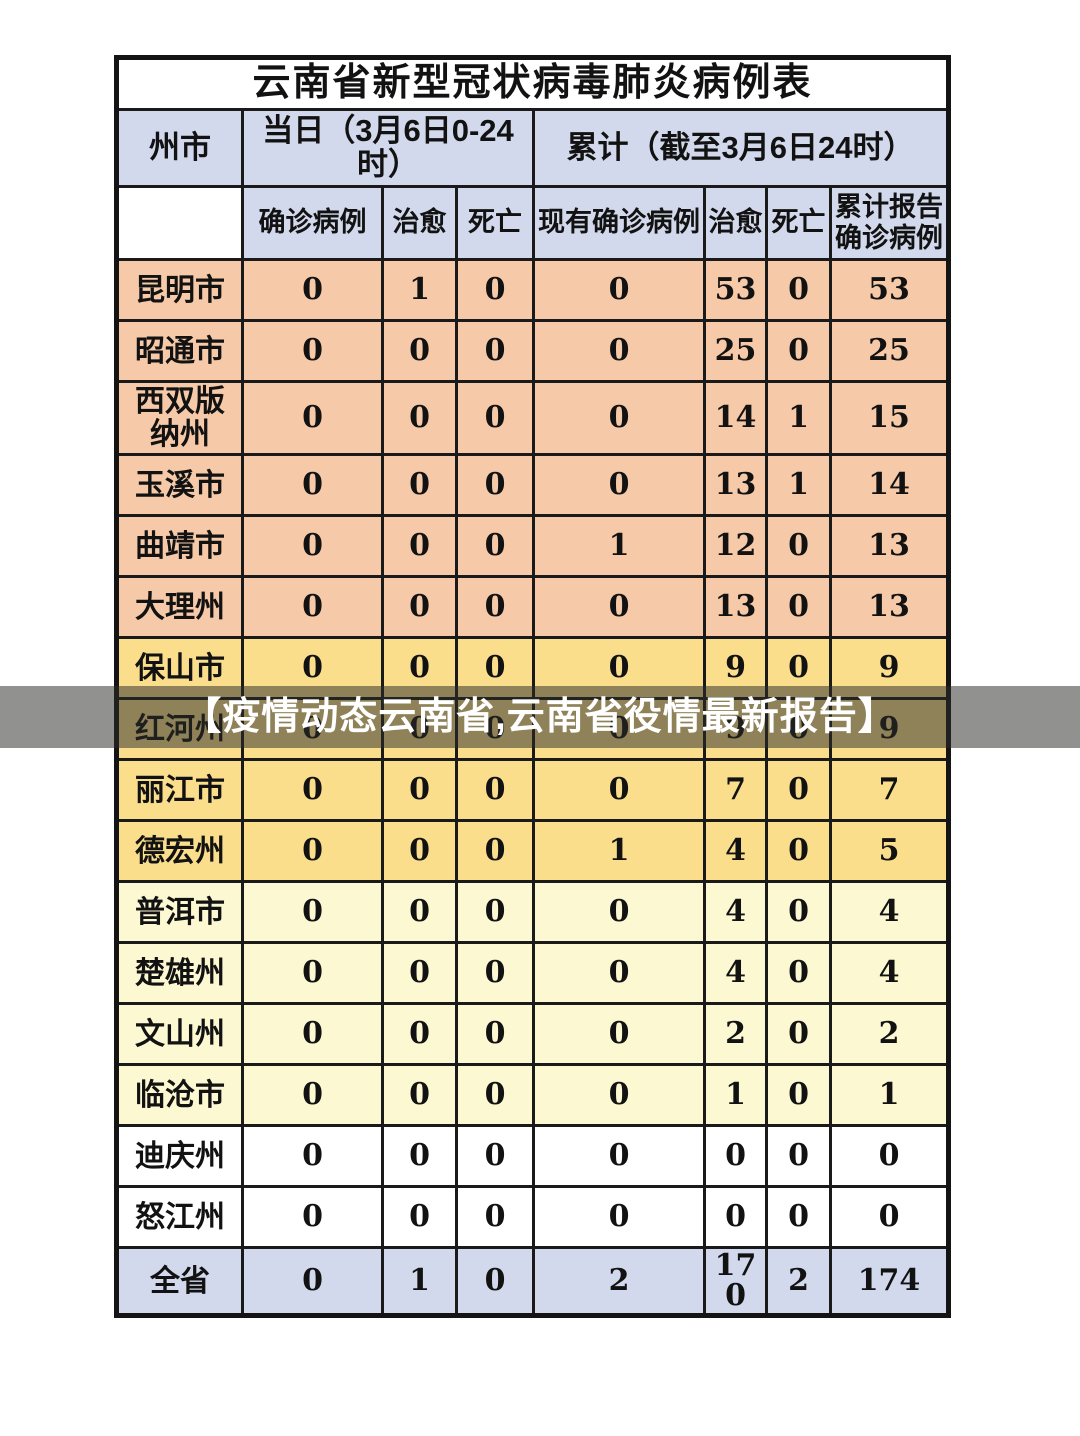 The image size is (1080, 1436). What do you see at coordinates (735, 418) in the screenshot?
I see `value-cell: 14` at bounding box center [735, 418].